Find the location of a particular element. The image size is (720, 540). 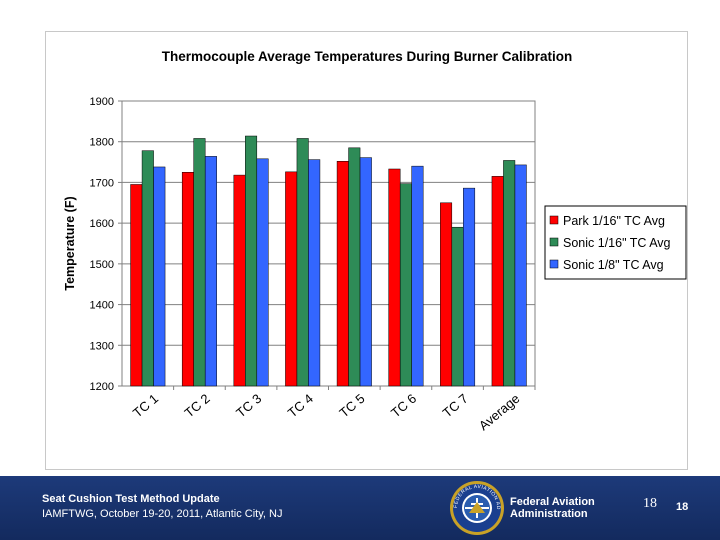

page-number: 18 is located at coordinates (650, 503).